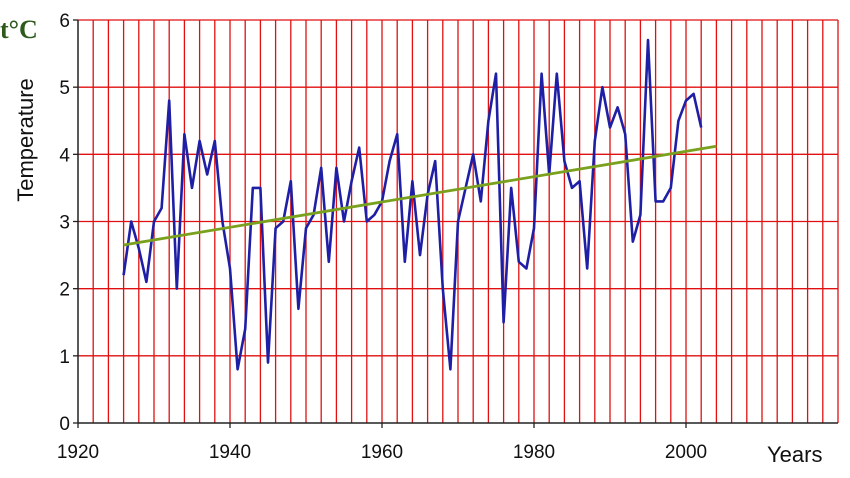  I want to click on unit-label: t°C, so click(19, 29).